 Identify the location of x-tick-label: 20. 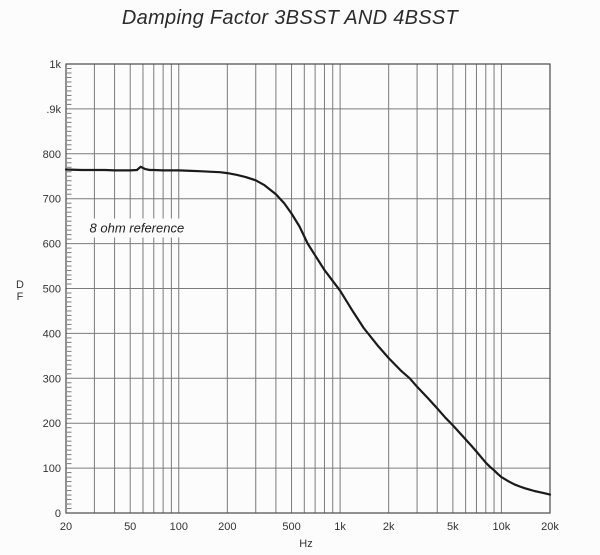
(66, 527).